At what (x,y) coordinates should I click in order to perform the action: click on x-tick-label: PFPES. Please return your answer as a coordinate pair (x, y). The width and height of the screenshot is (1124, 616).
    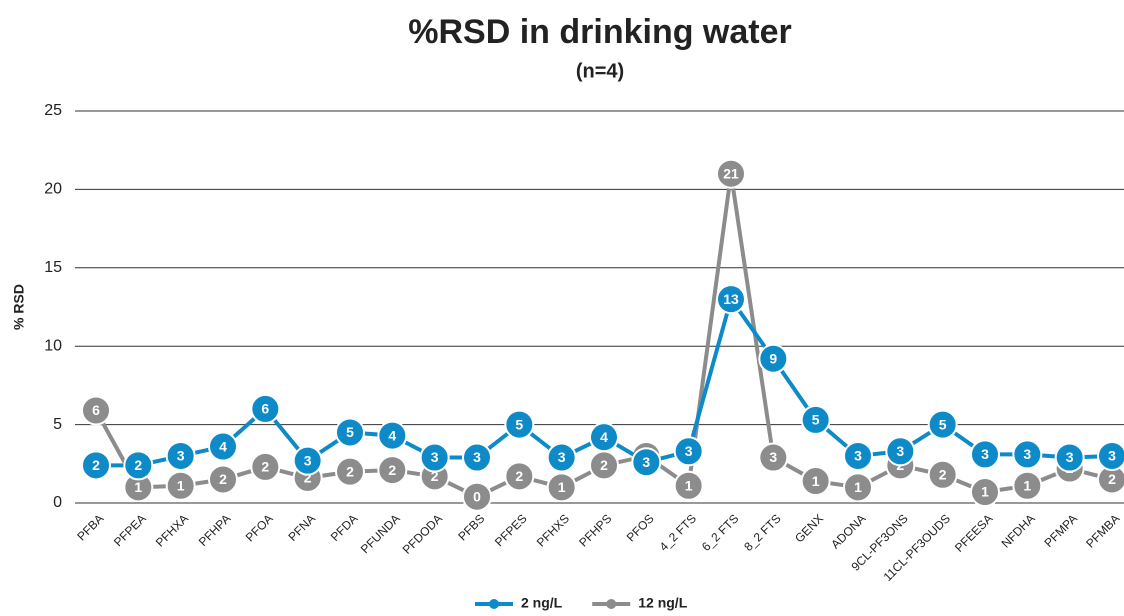
    Looking at the image, I should click on (511, 530).